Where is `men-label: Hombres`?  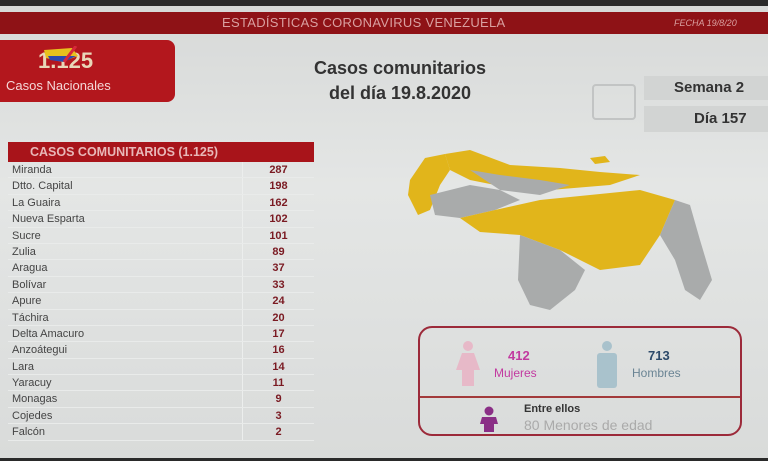
men-label: Hombres is located at coordinates (656, 373).